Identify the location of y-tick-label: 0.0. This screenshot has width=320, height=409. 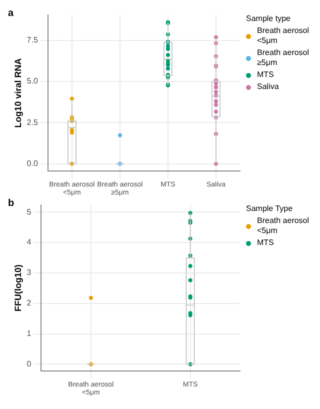
(32, 163).